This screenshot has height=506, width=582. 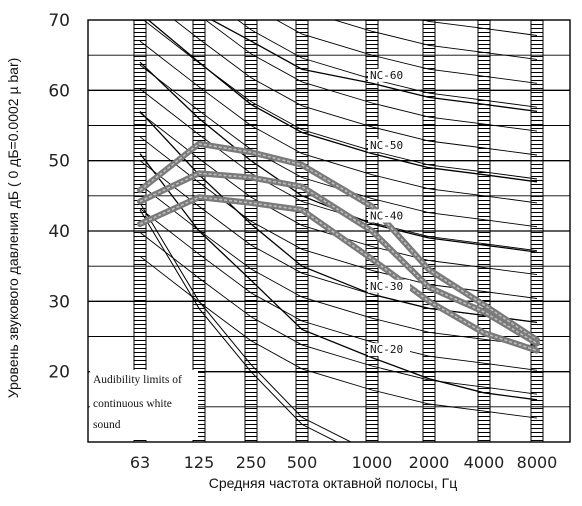 I want to click on annotation-line-1: Audibility limits of, so click(x=137, y=380).